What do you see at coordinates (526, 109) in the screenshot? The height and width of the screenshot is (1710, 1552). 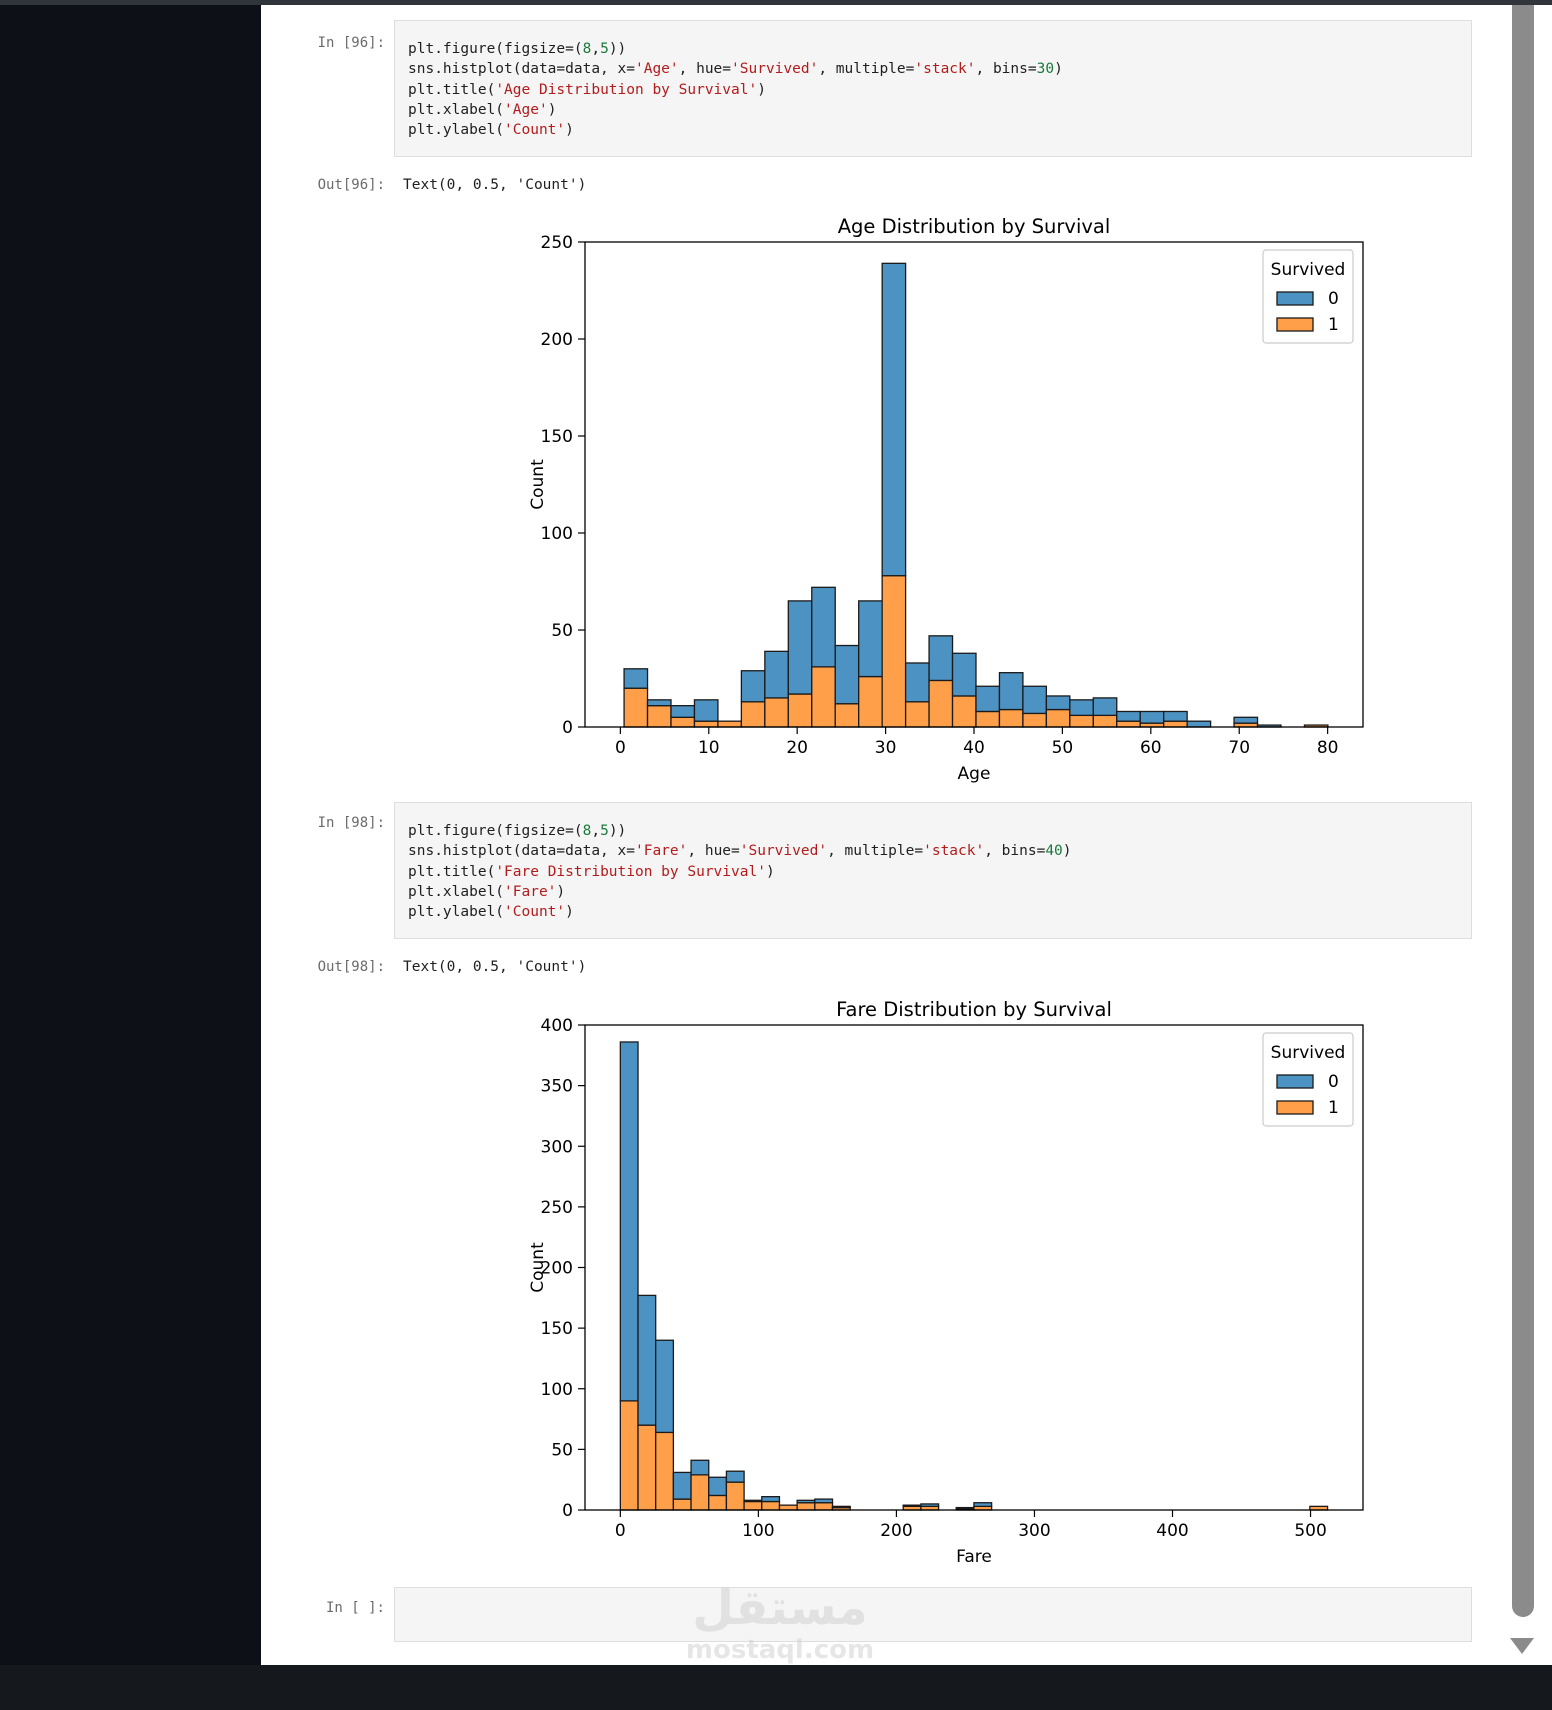 I see `code-string: 'Age'` at bounding box center [526, 109].